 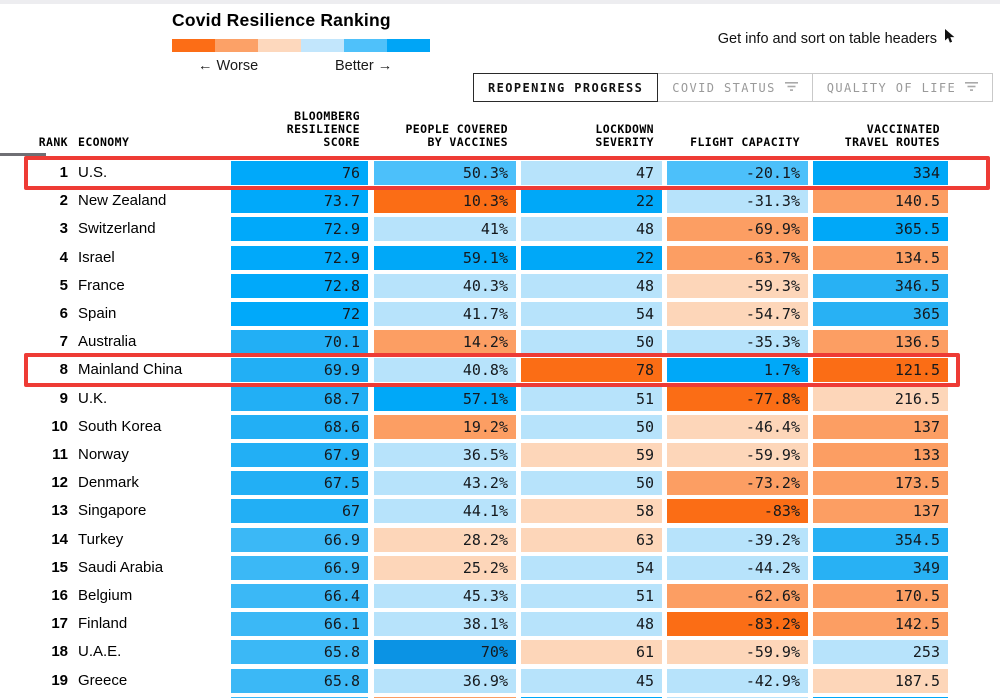 What do you see at coordinates (500, 370) in the screenshot?
I see `table-row: 8 Mainland China 69.9 40.8% 78 1.7% 121.5` at bounding box center [500, 370].